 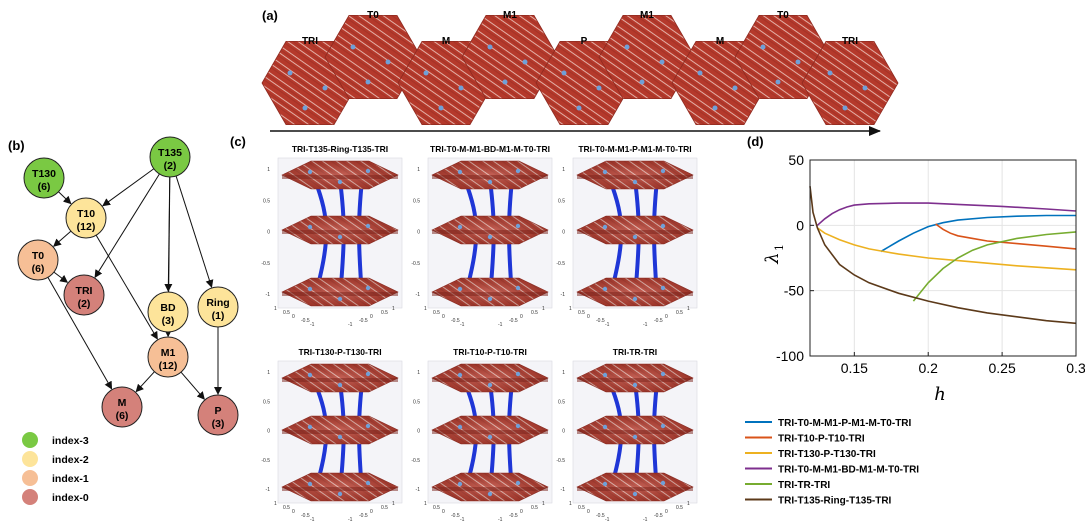 What do you see at coordinates (827, 454) in the screenshot?
I see `legend-label: TRI-T130-P-T130-TRI` at bounding box center [827, 454].